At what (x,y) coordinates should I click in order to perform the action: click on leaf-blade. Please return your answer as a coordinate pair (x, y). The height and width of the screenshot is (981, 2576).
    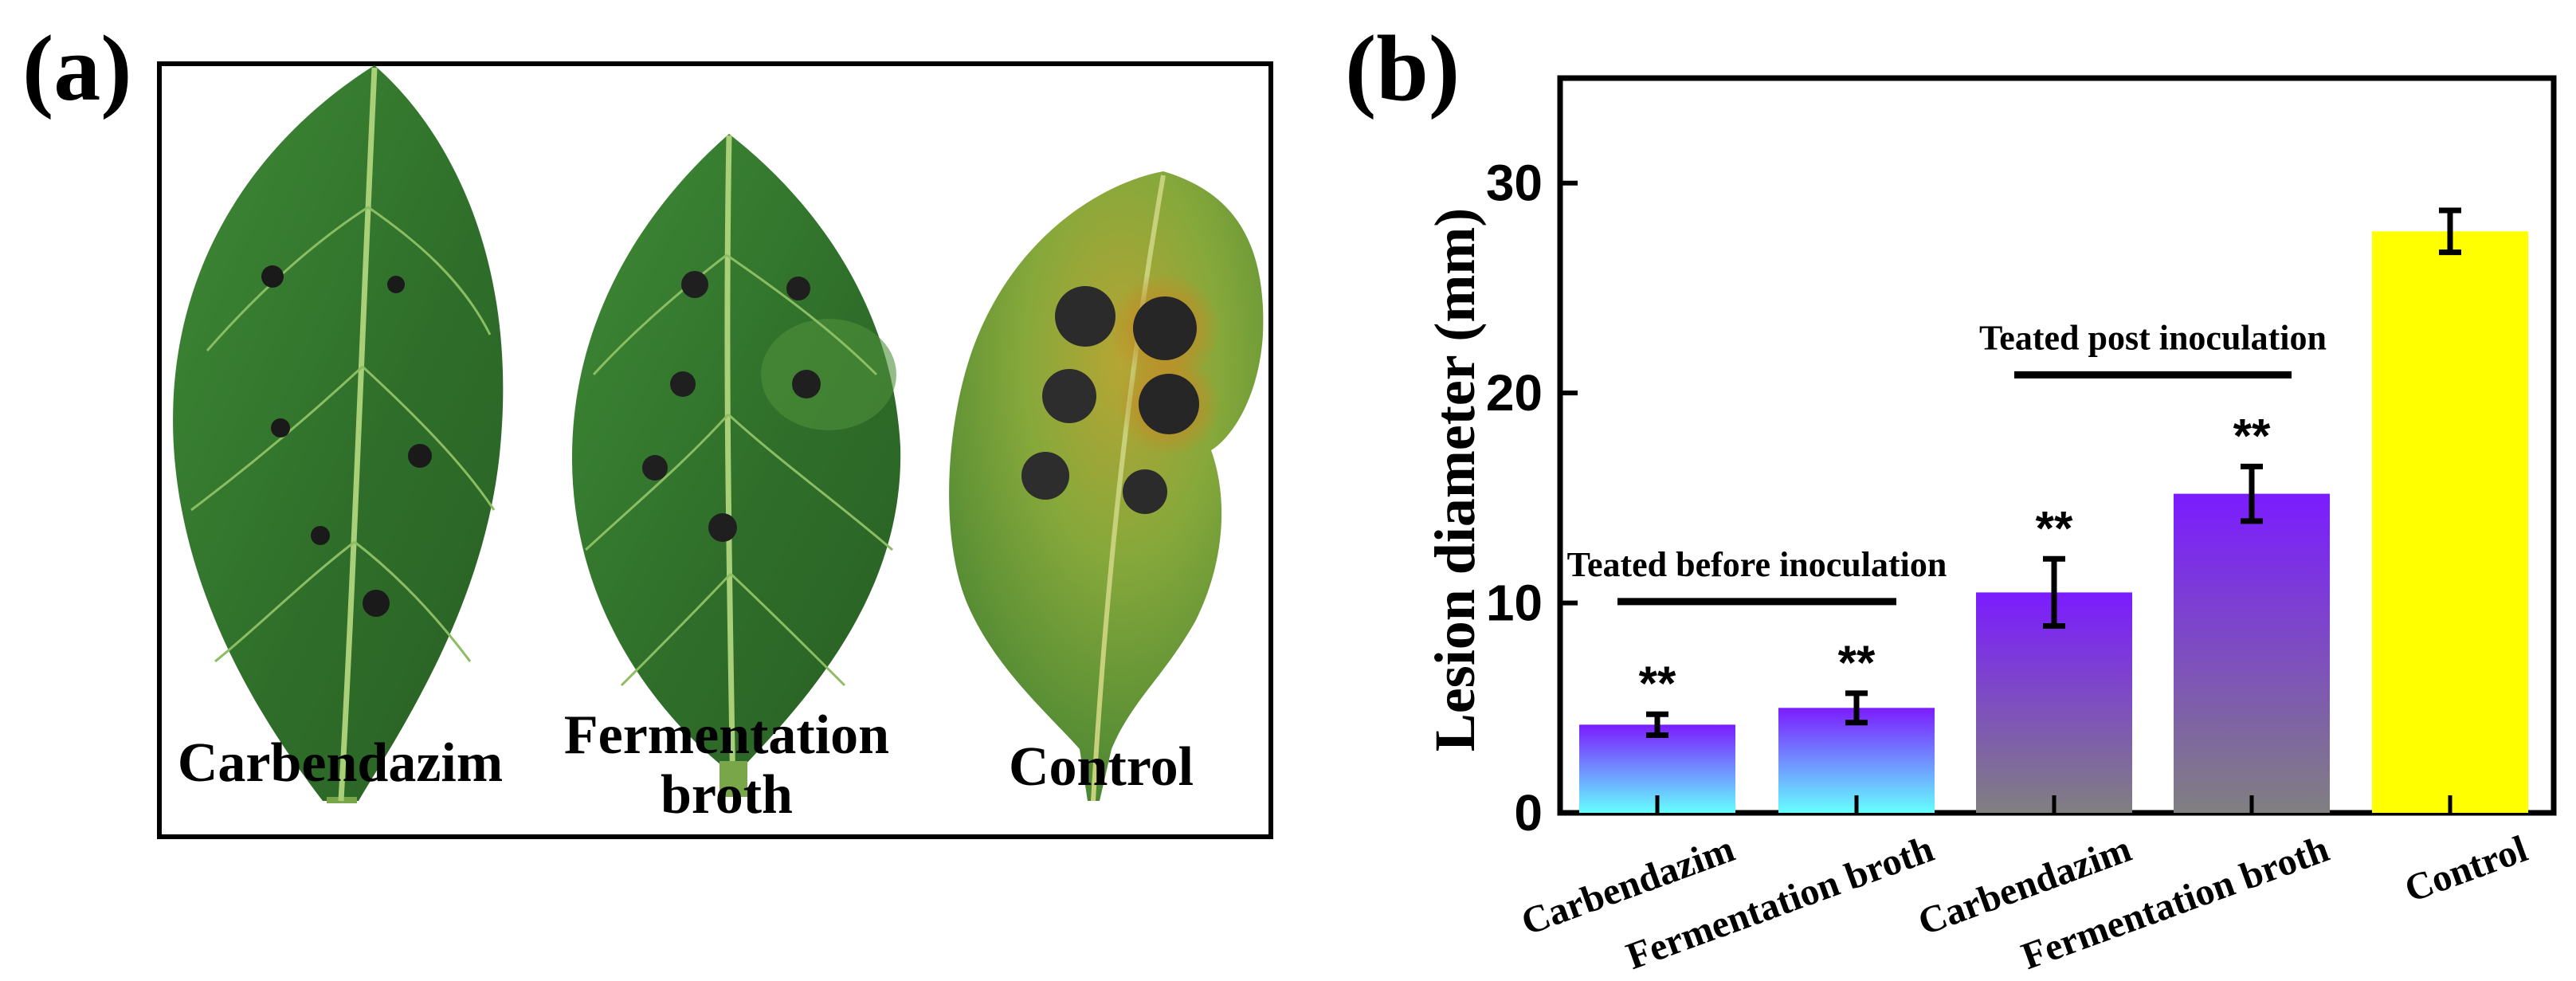
    Looking at the image, I should click on (736, 449).